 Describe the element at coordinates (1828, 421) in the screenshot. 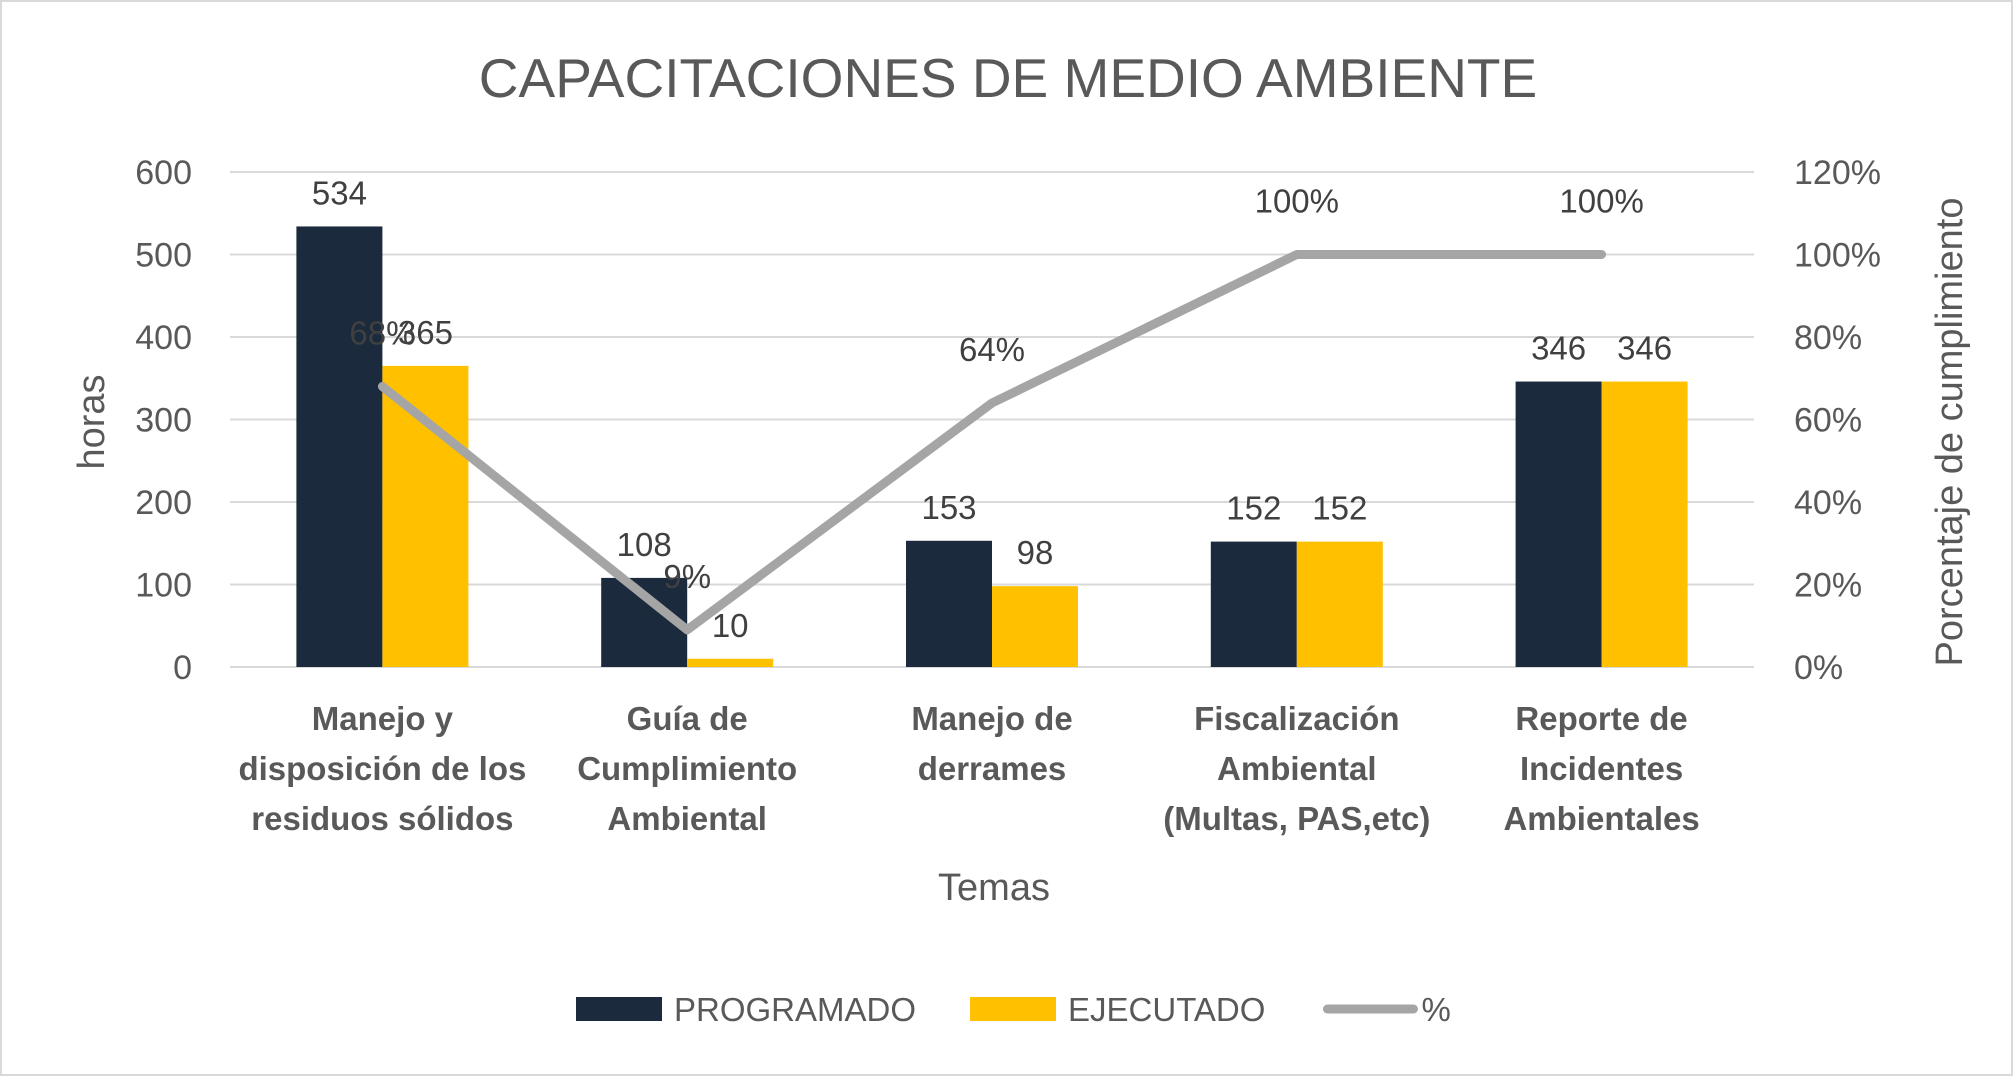

I see `y2-tick-label: 60%` at that location.